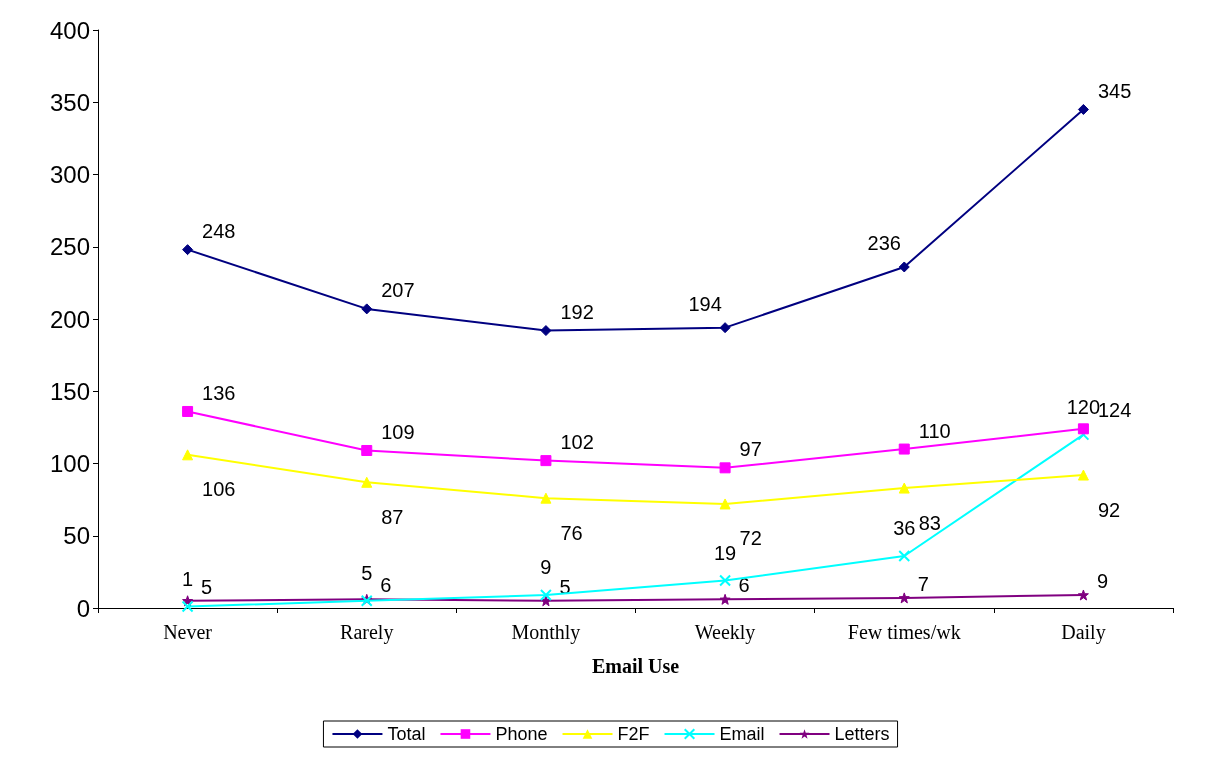  I want to click on data-label: 207, so click(398, 290).